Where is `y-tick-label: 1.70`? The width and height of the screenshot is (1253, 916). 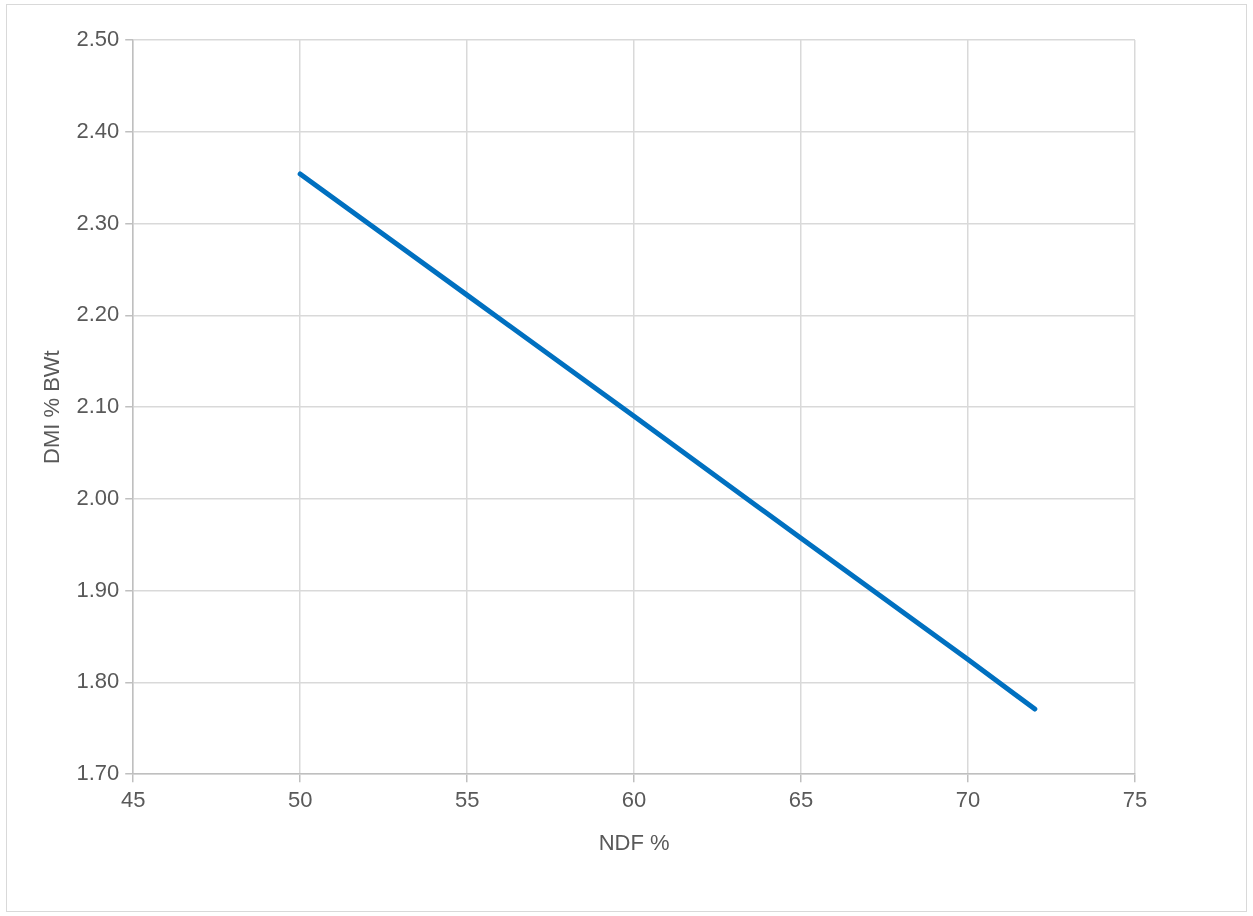
y-tick-label: 1.70 is located at coordinates (98, 773).